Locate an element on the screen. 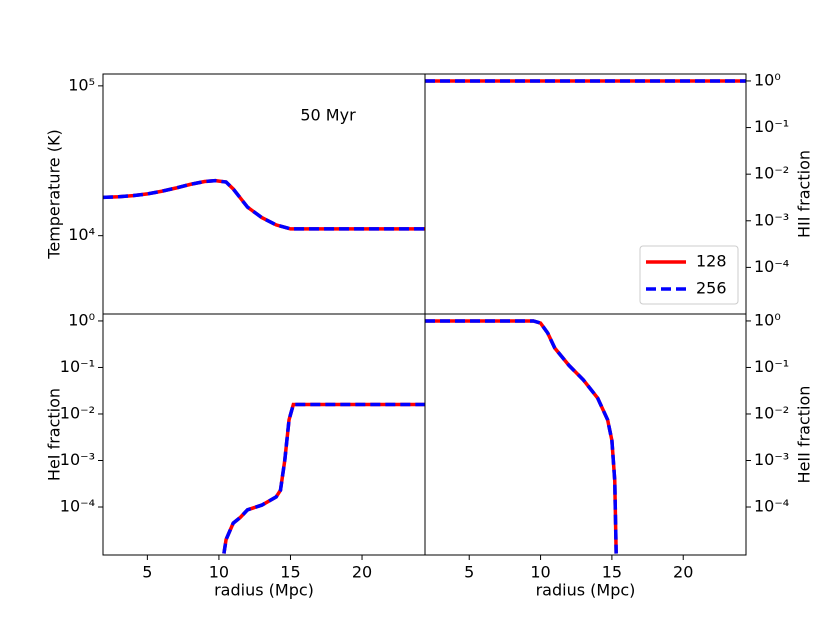  y-axis-label: Temperature (K) is located at coordinates (54, 194).